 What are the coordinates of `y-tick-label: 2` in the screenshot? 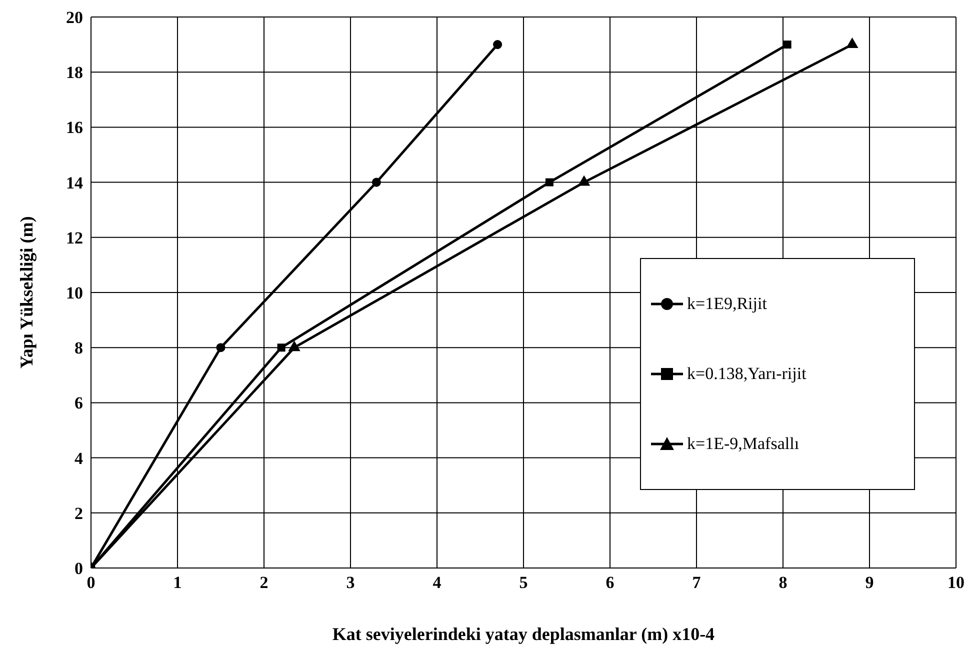 It's located at (78, 513).